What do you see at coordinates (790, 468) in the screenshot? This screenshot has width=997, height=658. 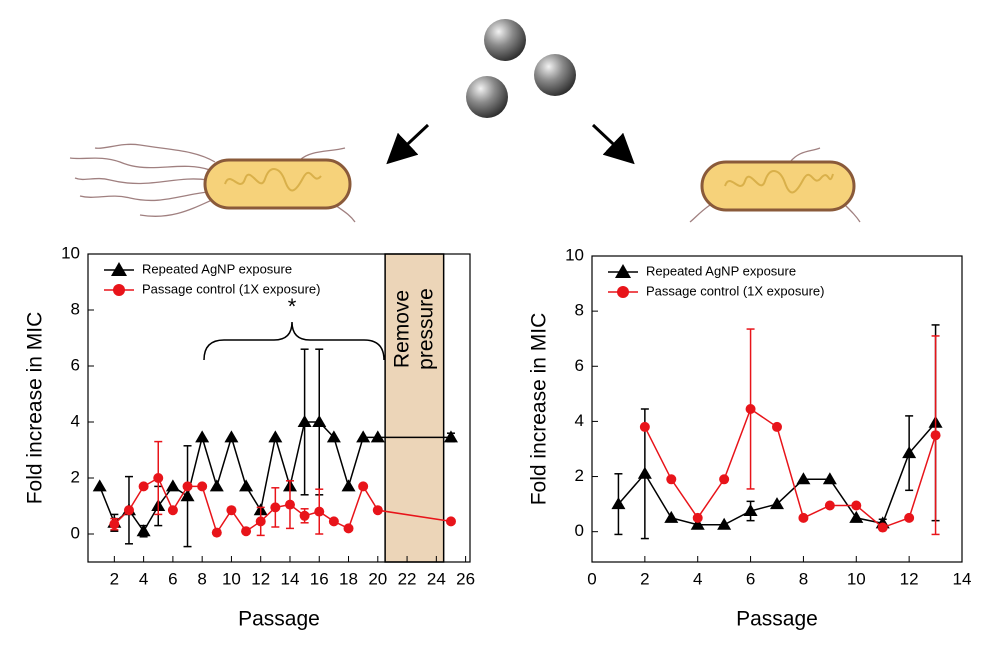 I see `series-line` at bounding box center [790, 468].